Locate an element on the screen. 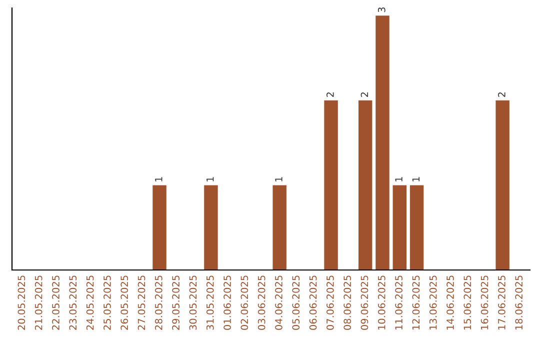 The width and height of the screenshot is (540, 340). x-tick-label: 08.06.2025 is located at coordinates (348, 303).